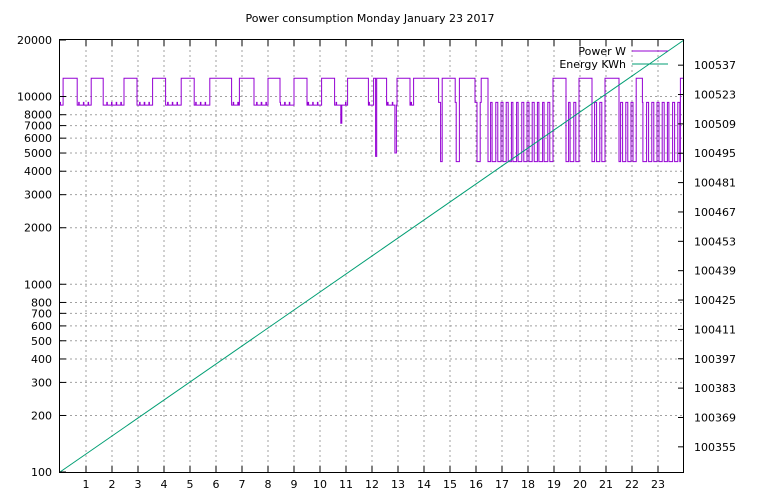  Describe the element at coordinates (320, 484) in the screenshot. I see `x-tick-label: 10` at that location.